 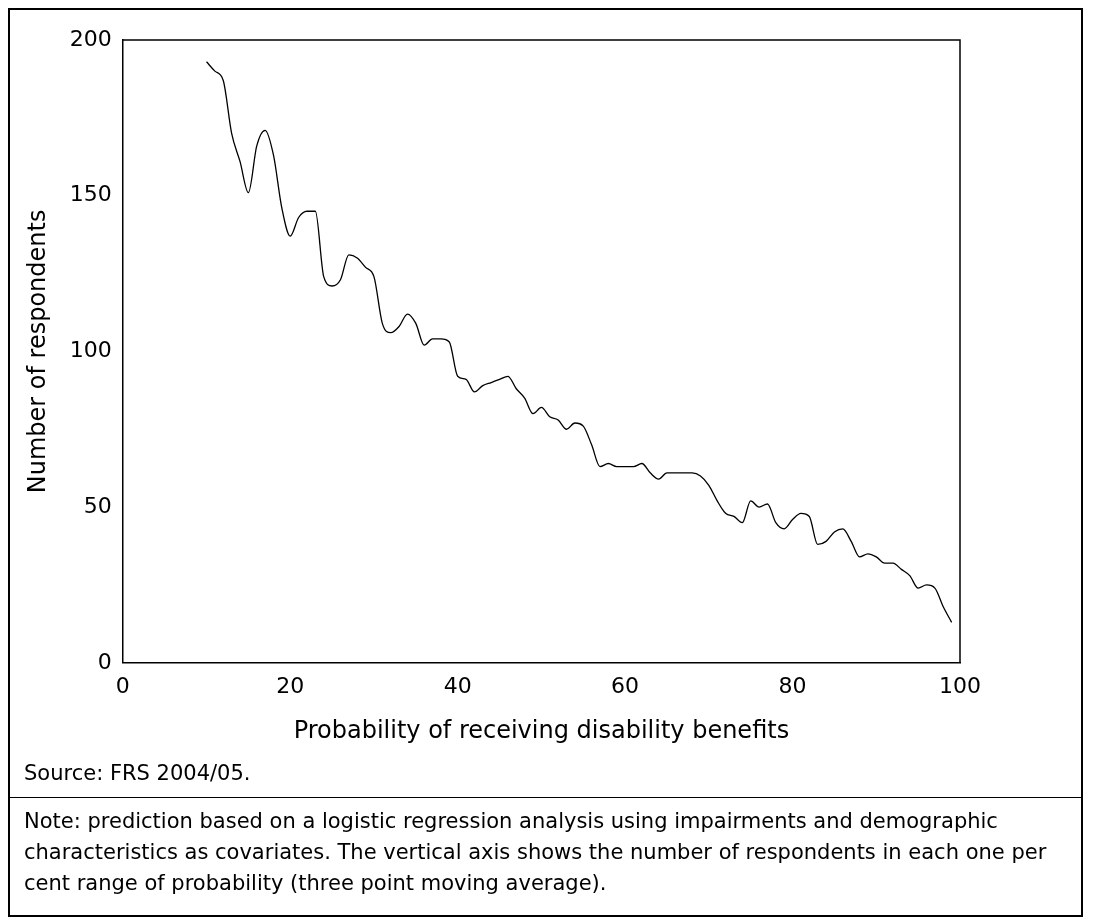 What do you see at coordinates (137, 773) in the screenshot?
I see `source-note: Source: FRS 2004/05.` at bounding box center [137, 773].